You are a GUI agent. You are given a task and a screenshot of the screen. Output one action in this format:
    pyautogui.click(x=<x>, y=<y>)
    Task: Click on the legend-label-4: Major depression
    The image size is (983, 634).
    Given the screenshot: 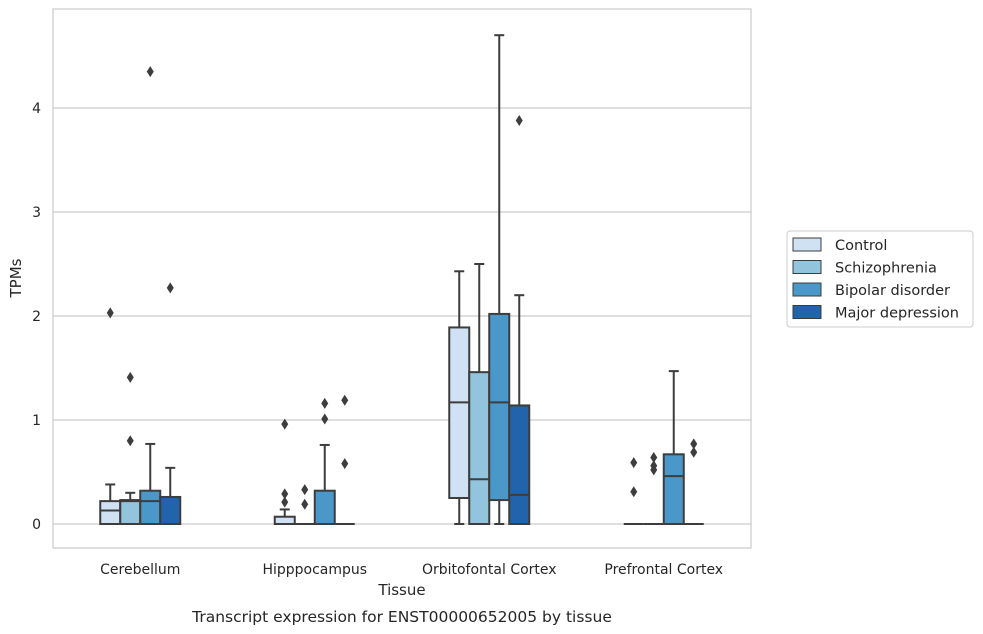 What is the action you would take?
    pyautogui.click(x=897, y=314)
    